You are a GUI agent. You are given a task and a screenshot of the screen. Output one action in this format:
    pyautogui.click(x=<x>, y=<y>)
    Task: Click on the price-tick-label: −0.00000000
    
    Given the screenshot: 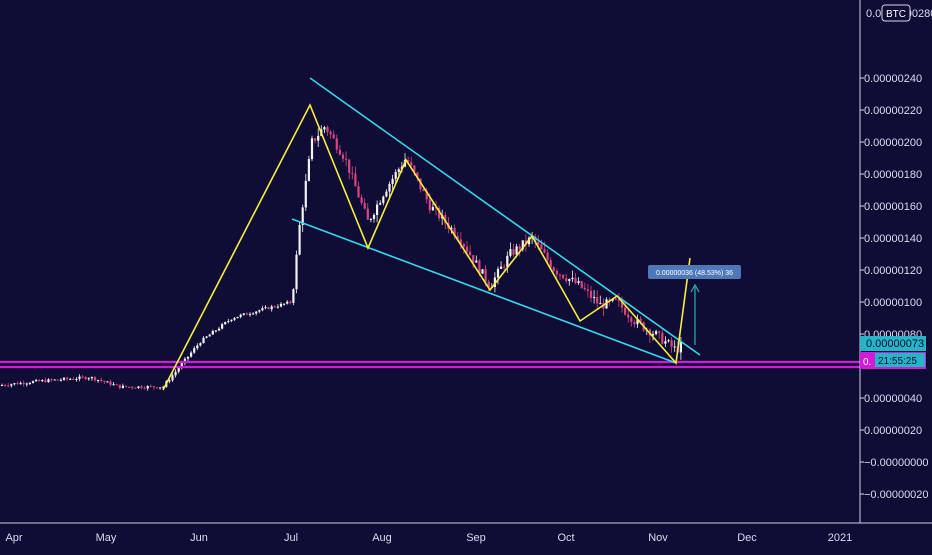 What is the action you would take?
    pyautogui.click(x=896, y=463)
    